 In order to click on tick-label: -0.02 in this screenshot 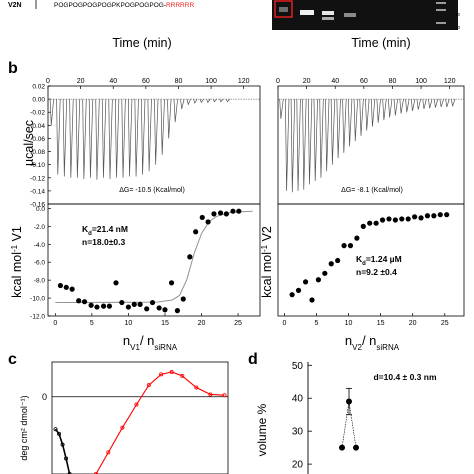, I will do `click(37, 113)`.